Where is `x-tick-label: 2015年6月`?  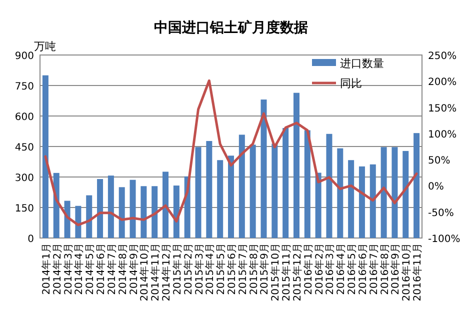 x-tick-label: 2015年6月 is located at coordinates (232, 269).